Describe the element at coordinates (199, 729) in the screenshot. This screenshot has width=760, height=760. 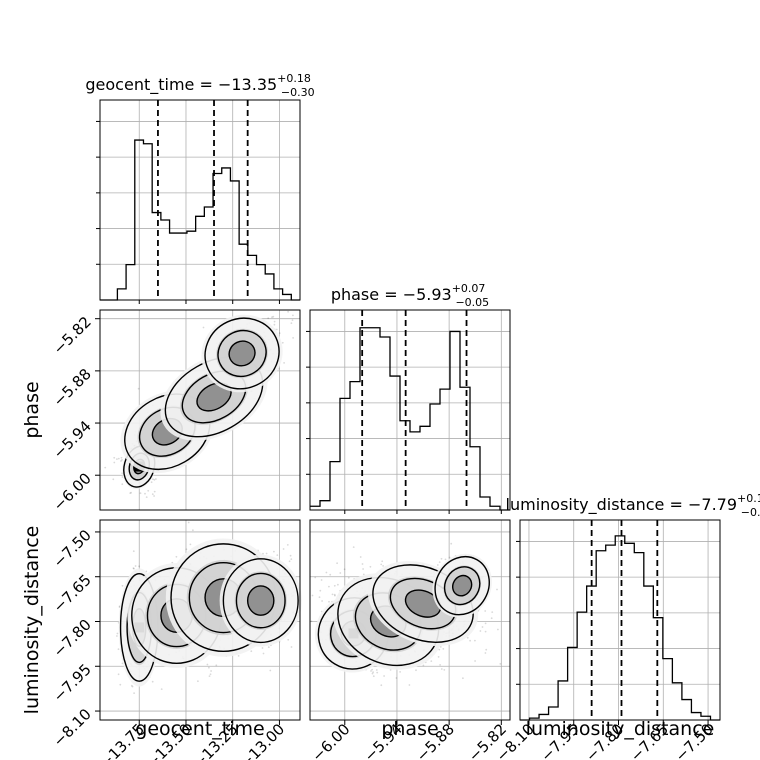
I see `x-axis-label-geocent_time: geocent_time` at that location.